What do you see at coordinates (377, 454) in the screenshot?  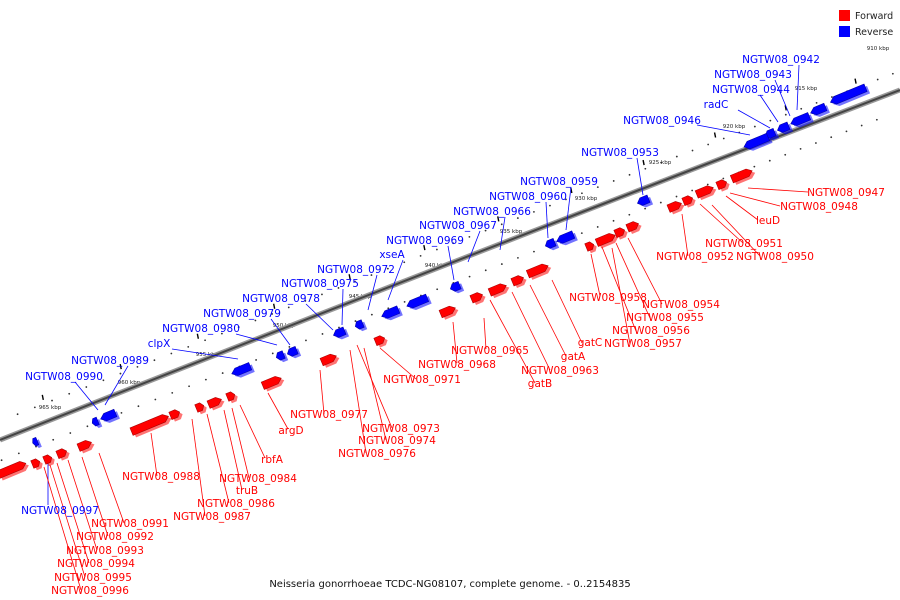 I see `forward-gene-label-ngtw08-0976: NGTW08_0976` at bounding box center [377, 454].